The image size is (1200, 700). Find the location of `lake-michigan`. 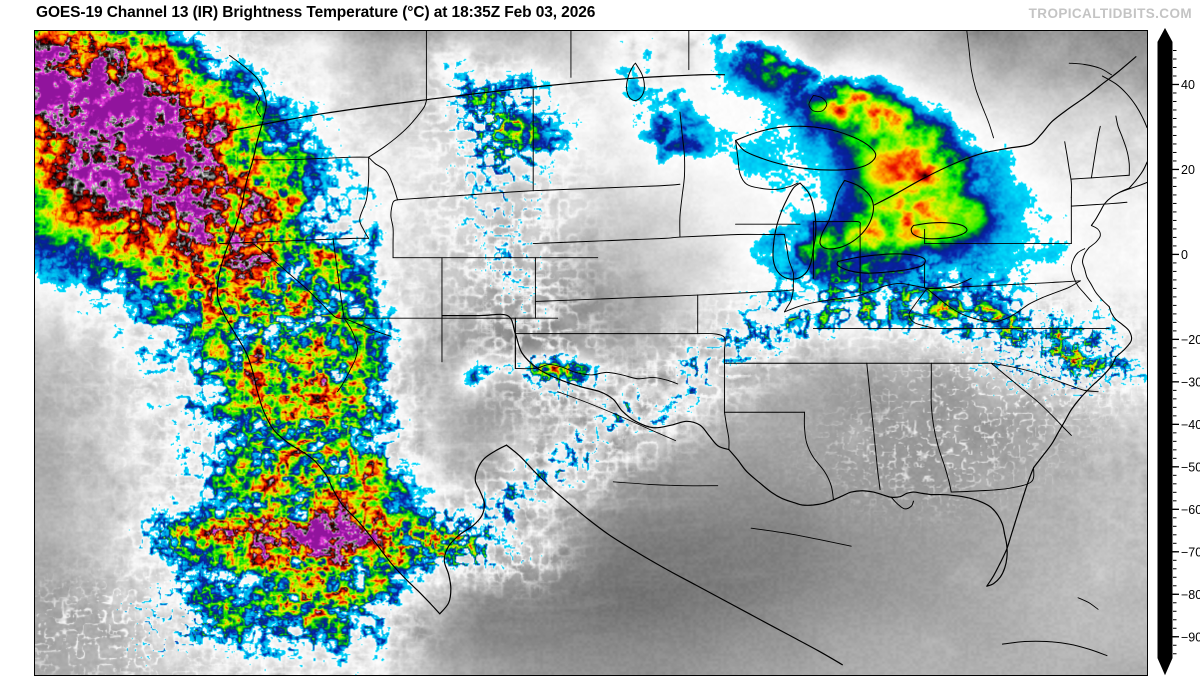

lake-michigan is located at coordinates (794, 231).